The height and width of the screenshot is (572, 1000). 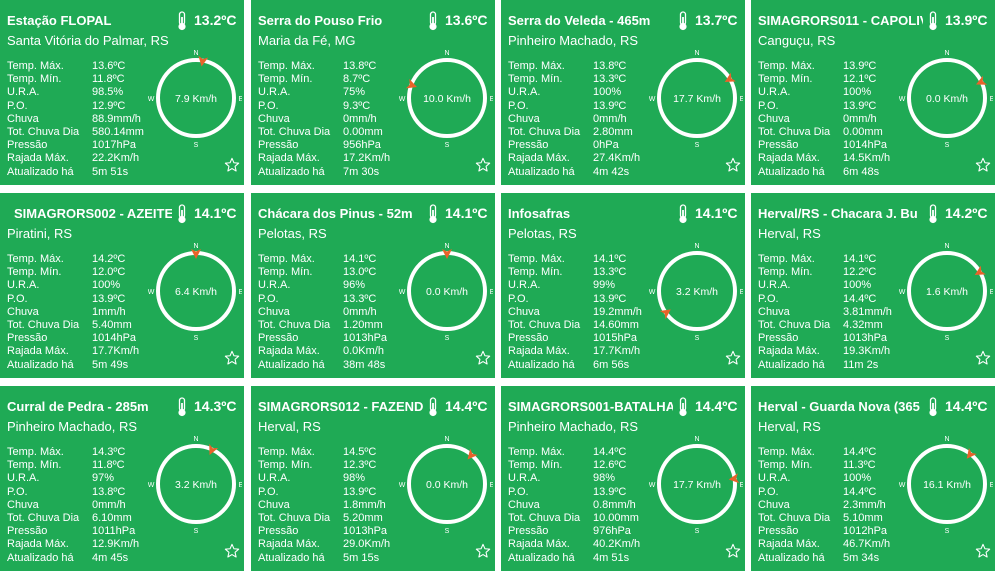 What do you see at coordinates (83, 299) in the screenshot?
I see `reading-row: P.O. 13.9ºC` at bounding box center [83, 299].